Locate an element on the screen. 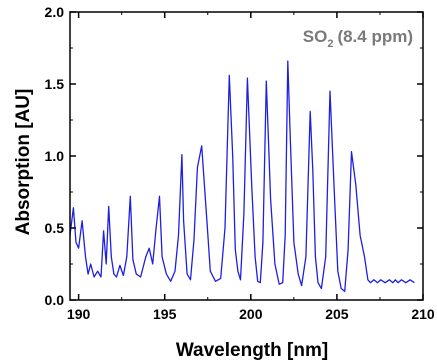  annotation-concentration: (8.4 ppm) is located at coordinates (375, 36).